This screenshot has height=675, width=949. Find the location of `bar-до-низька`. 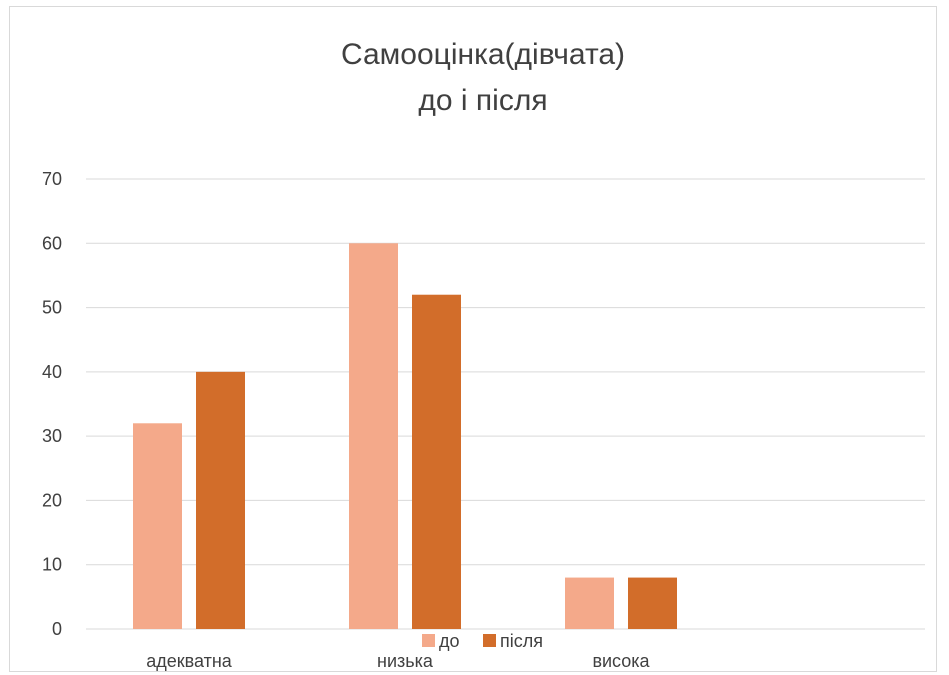

bar-до-низька is located at coordinates (373, 436).